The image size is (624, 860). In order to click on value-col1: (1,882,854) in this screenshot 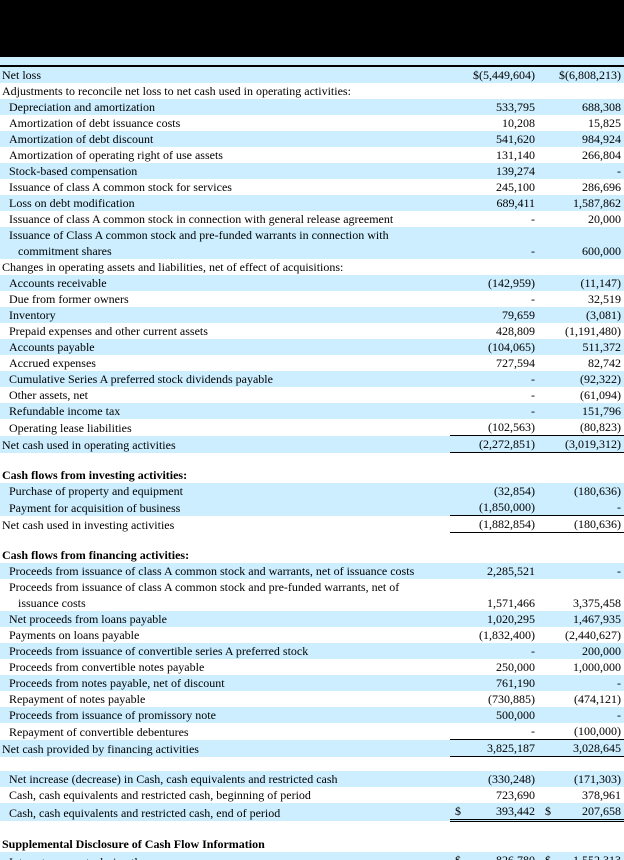, I will do `click(495, 524)`.